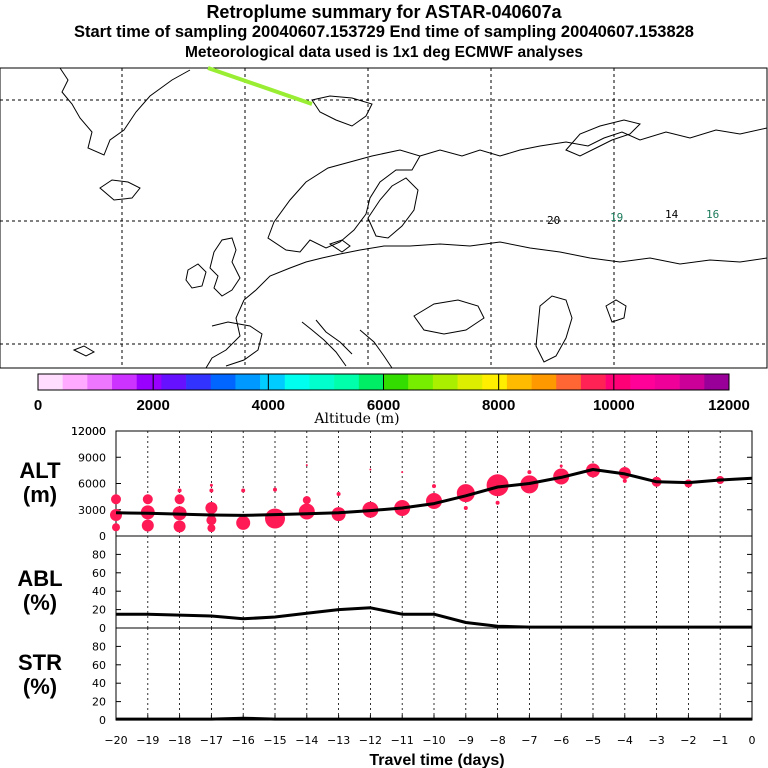  What do you see at coordinates (466, 740) in the screenshot?
I see `x-tick-label: −9` at bounding box center [466, 740].